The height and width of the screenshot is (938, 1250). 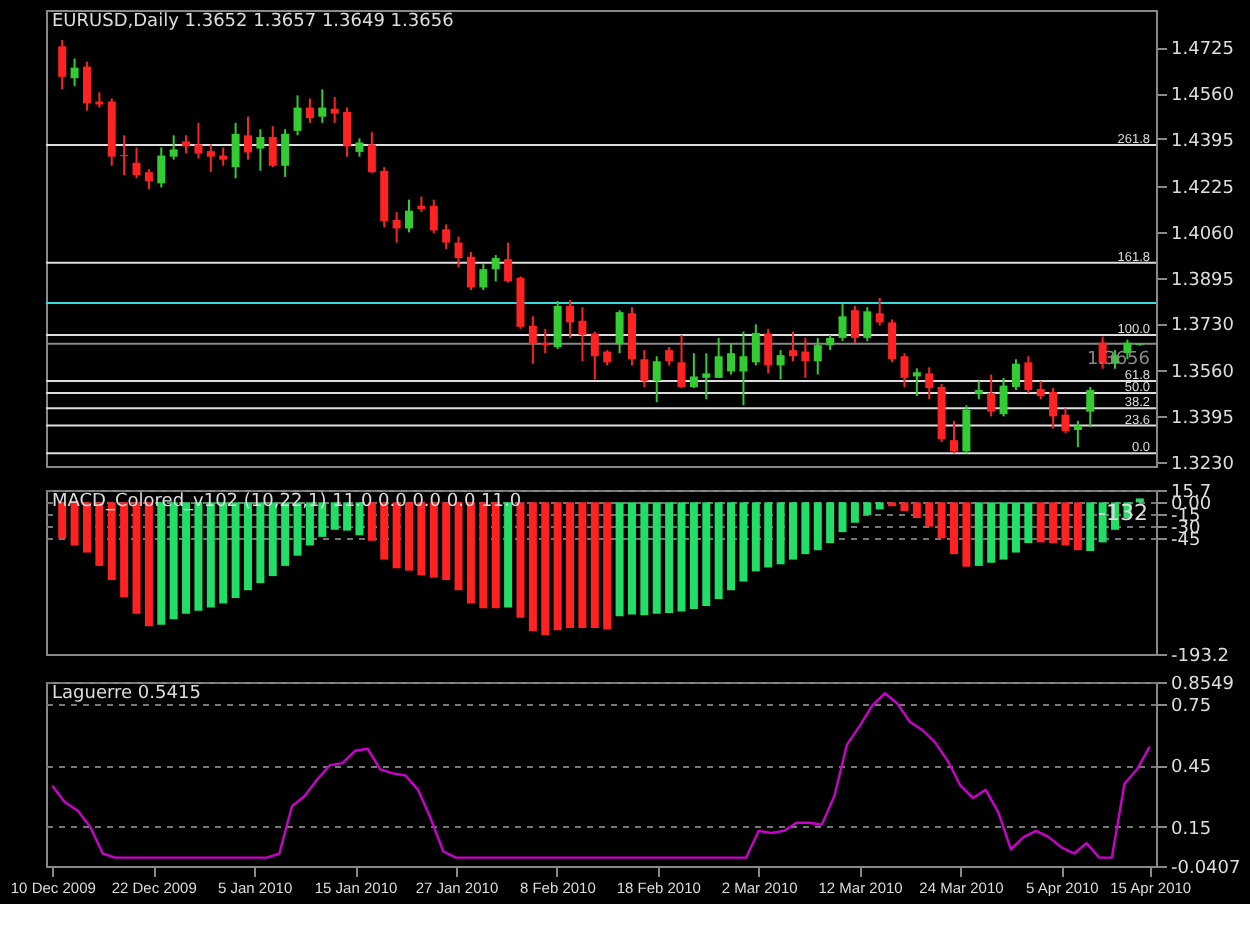 What do you see at coordinates (253, 22) in the screenshot?
I see `chart-title: EURUSD,Daily 1.3652 1.3657 1.3649 1.3656` at bounding box center [253, 22].